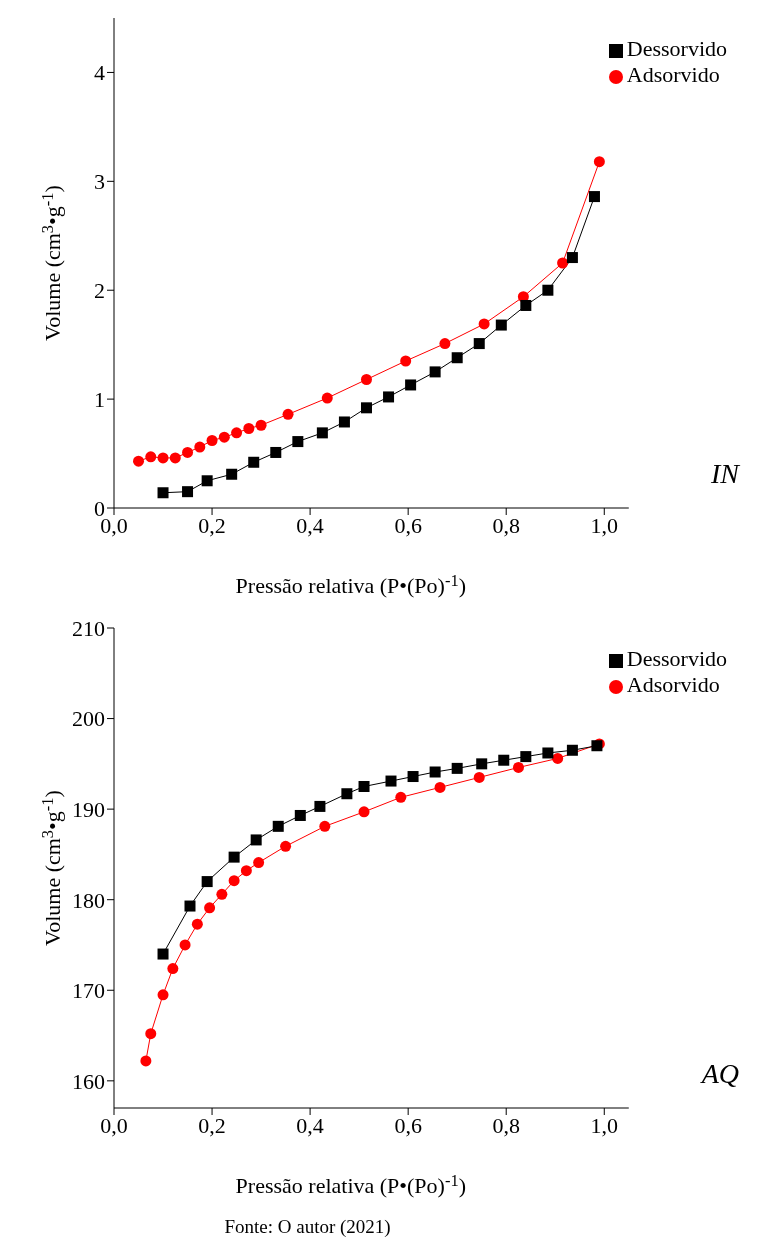  I want to click on text: IN, so click(725, 474).